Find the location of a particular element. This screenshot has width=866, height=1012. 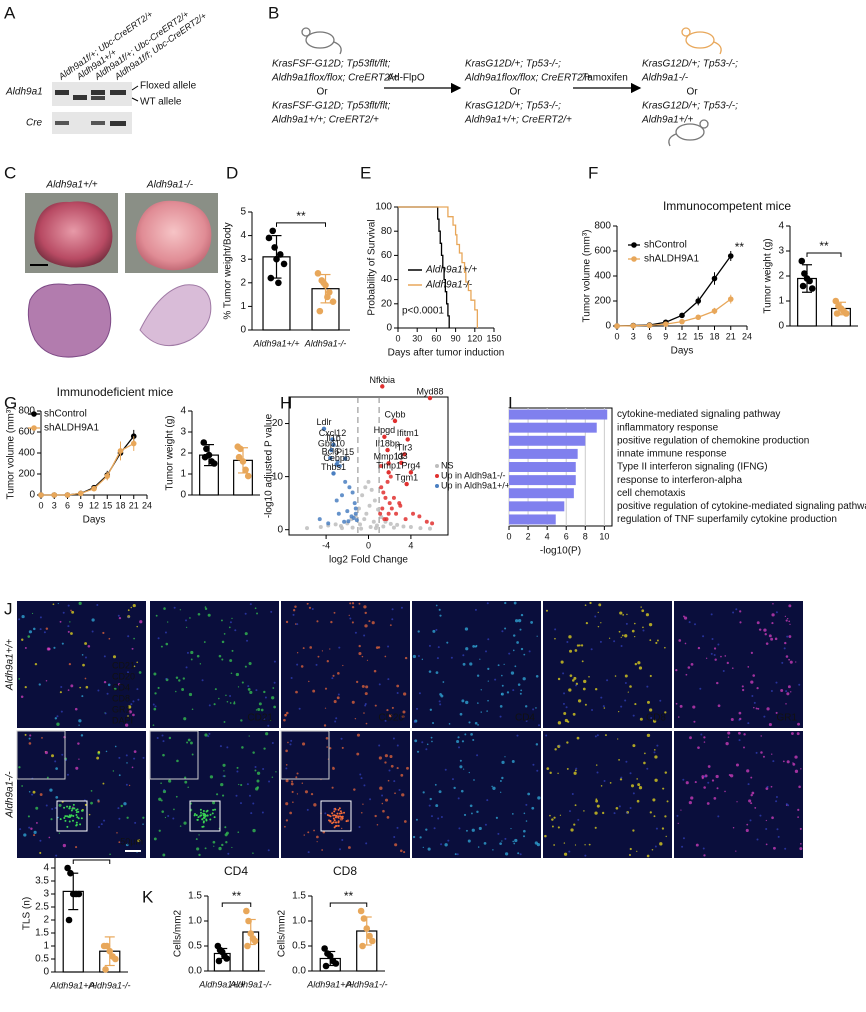

gel is located at coordinates (95, 108).